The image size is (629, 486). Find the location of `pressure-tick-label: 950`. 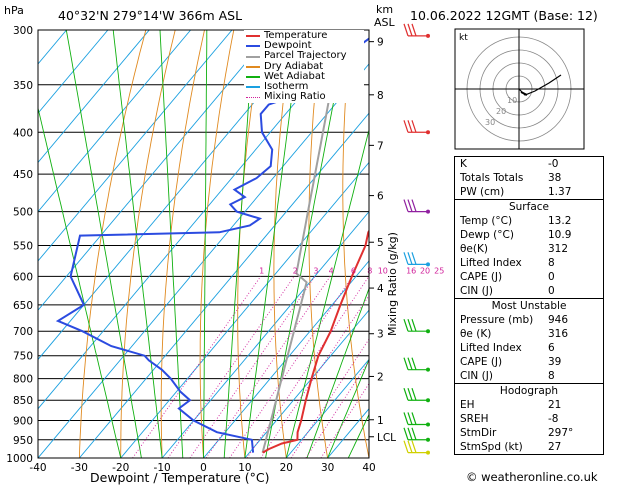

pressure-tick-label: 950 is located at coordinates (23, 441).